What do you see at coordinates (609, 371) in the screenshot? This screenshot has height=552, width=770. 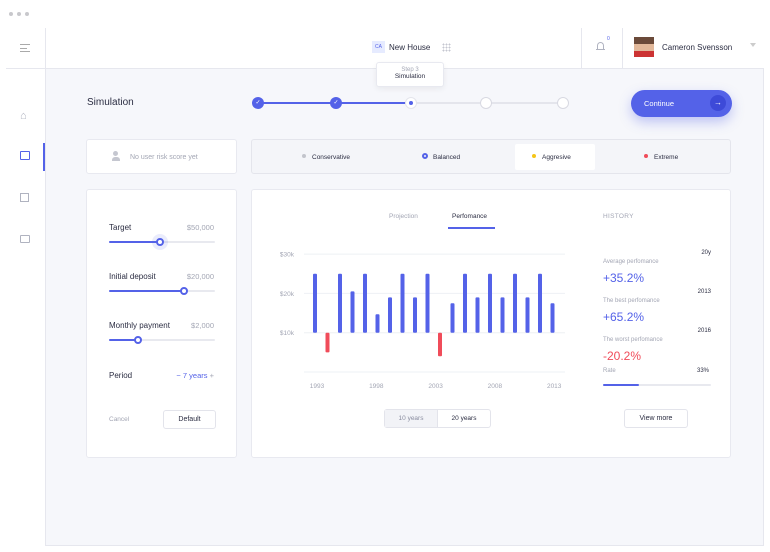 I see `rate-label: Rate` at bounding box center [609, 371].